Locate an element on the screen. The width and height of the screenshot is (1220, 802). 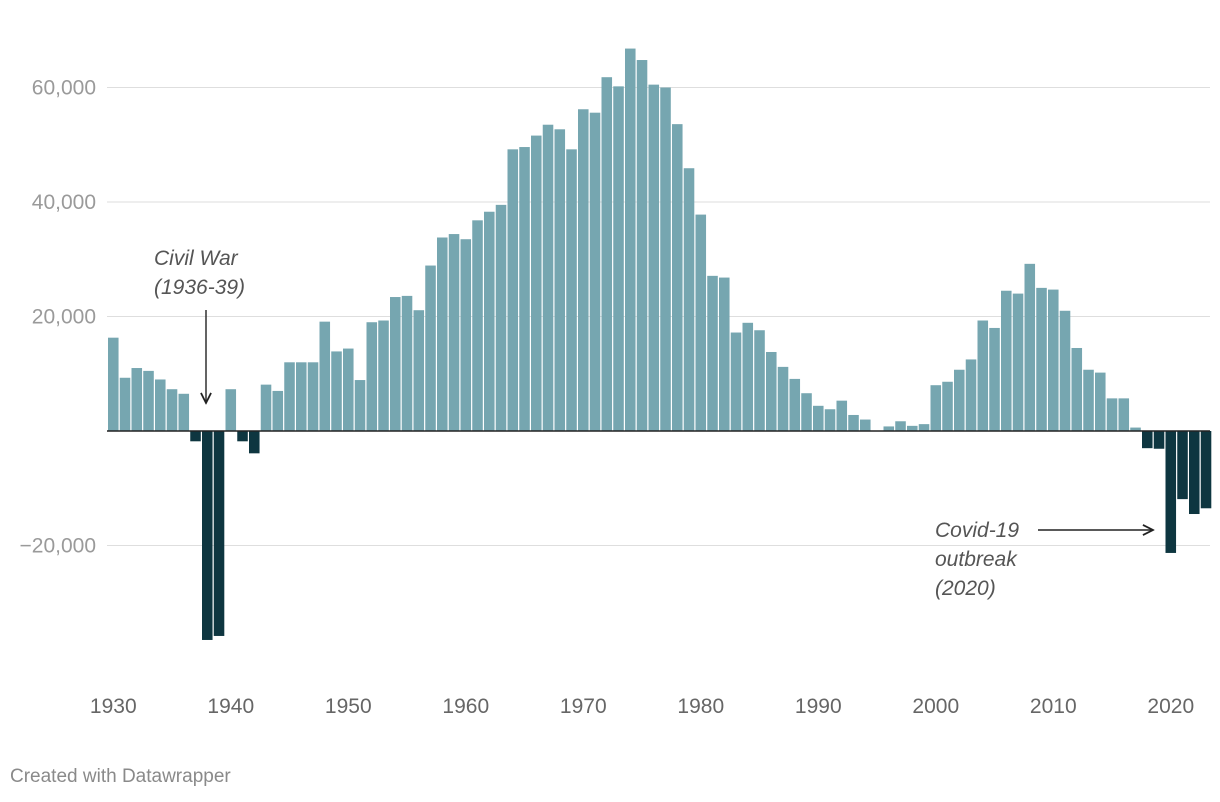
bar-1979 is located at coordinates (689, 299).